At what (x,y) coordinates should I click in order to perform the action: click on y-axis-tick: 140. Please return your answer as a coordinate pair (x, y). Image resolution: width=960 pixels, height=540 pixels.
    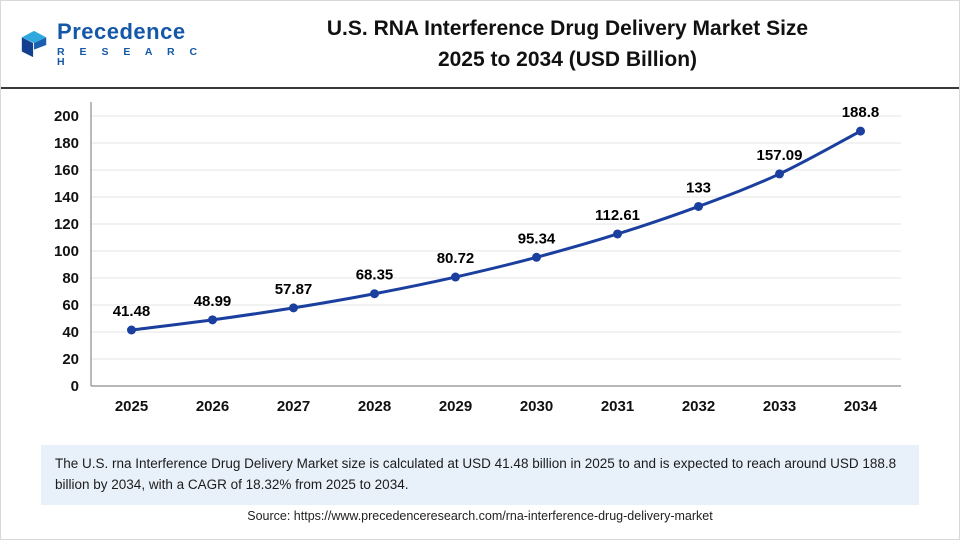
    Looking at the image, I should click on (66, 197).